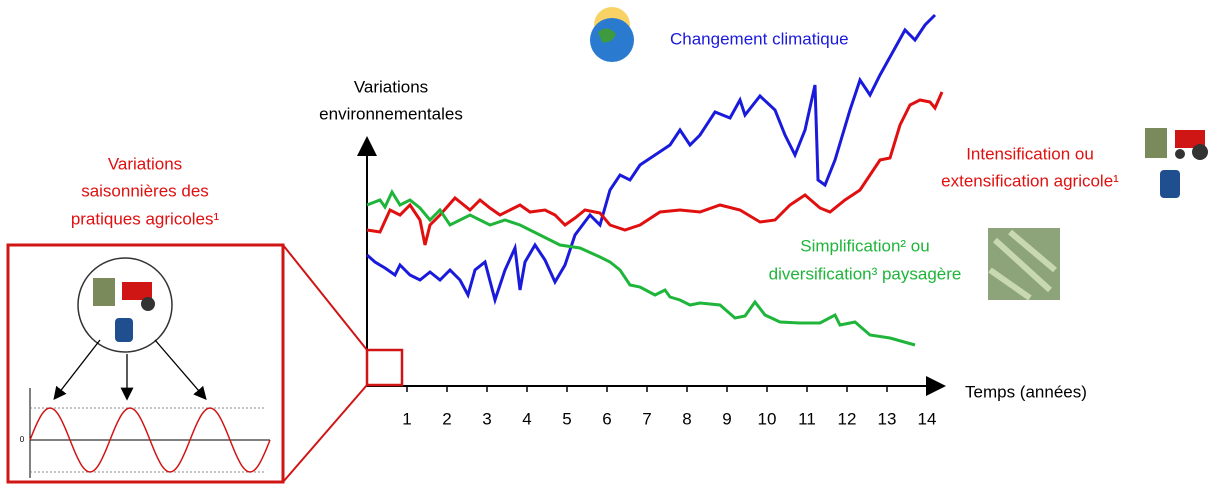  What do you see at coordinates (145, 363) in the screenshot?
I see `inset-box` at bounding box center [145, 363].